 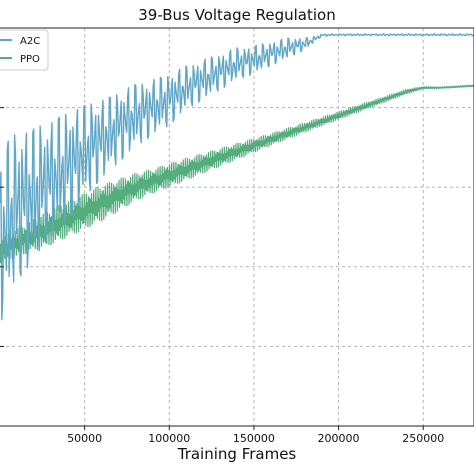 What do you see at coordinates (30, 59) in the screenshot?
I see `legend-label-ppo: PPO` at bounding box center [30, 59].